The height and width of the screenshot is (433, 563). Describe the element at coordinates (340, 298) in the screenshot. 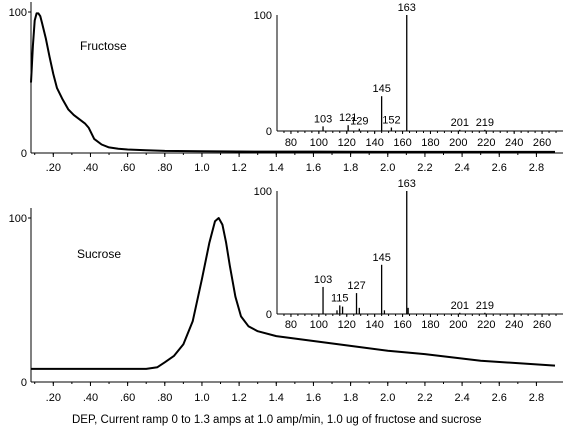

I see `spectrum-peak-label: 115` at that location.